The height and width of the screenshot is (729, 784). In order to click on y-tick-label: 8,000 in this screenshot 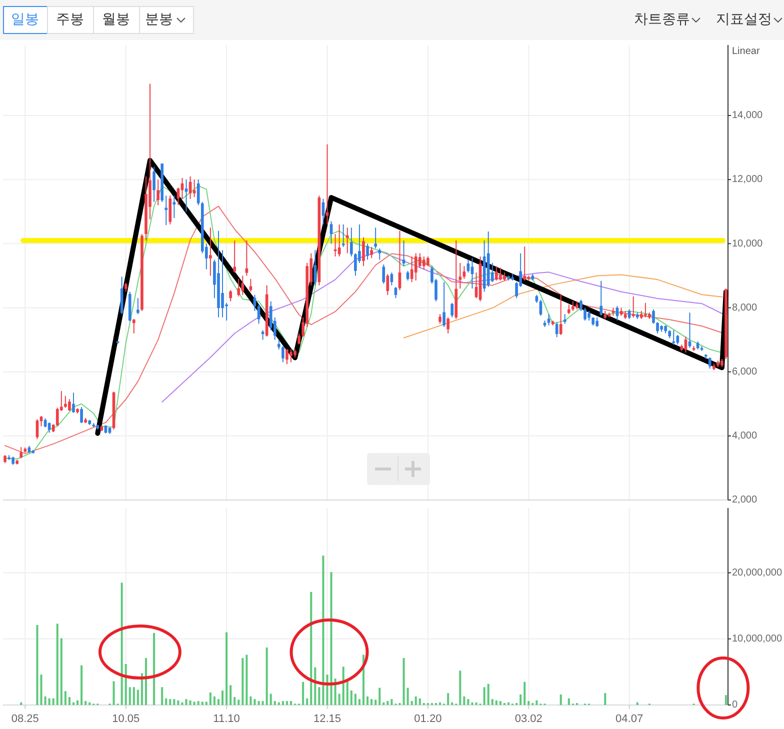, I will do `click(745, 308)`.